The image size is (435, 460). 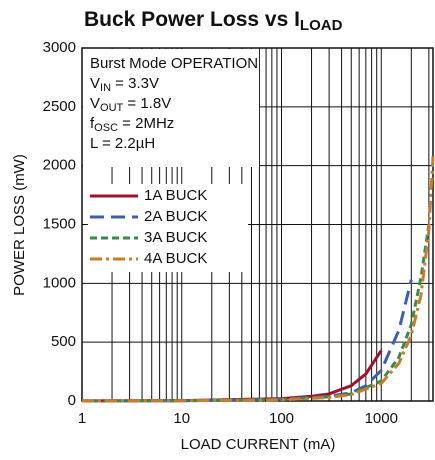 I want to click on annotation: Burst Mode OPERATION, so click(x=174, y=63).